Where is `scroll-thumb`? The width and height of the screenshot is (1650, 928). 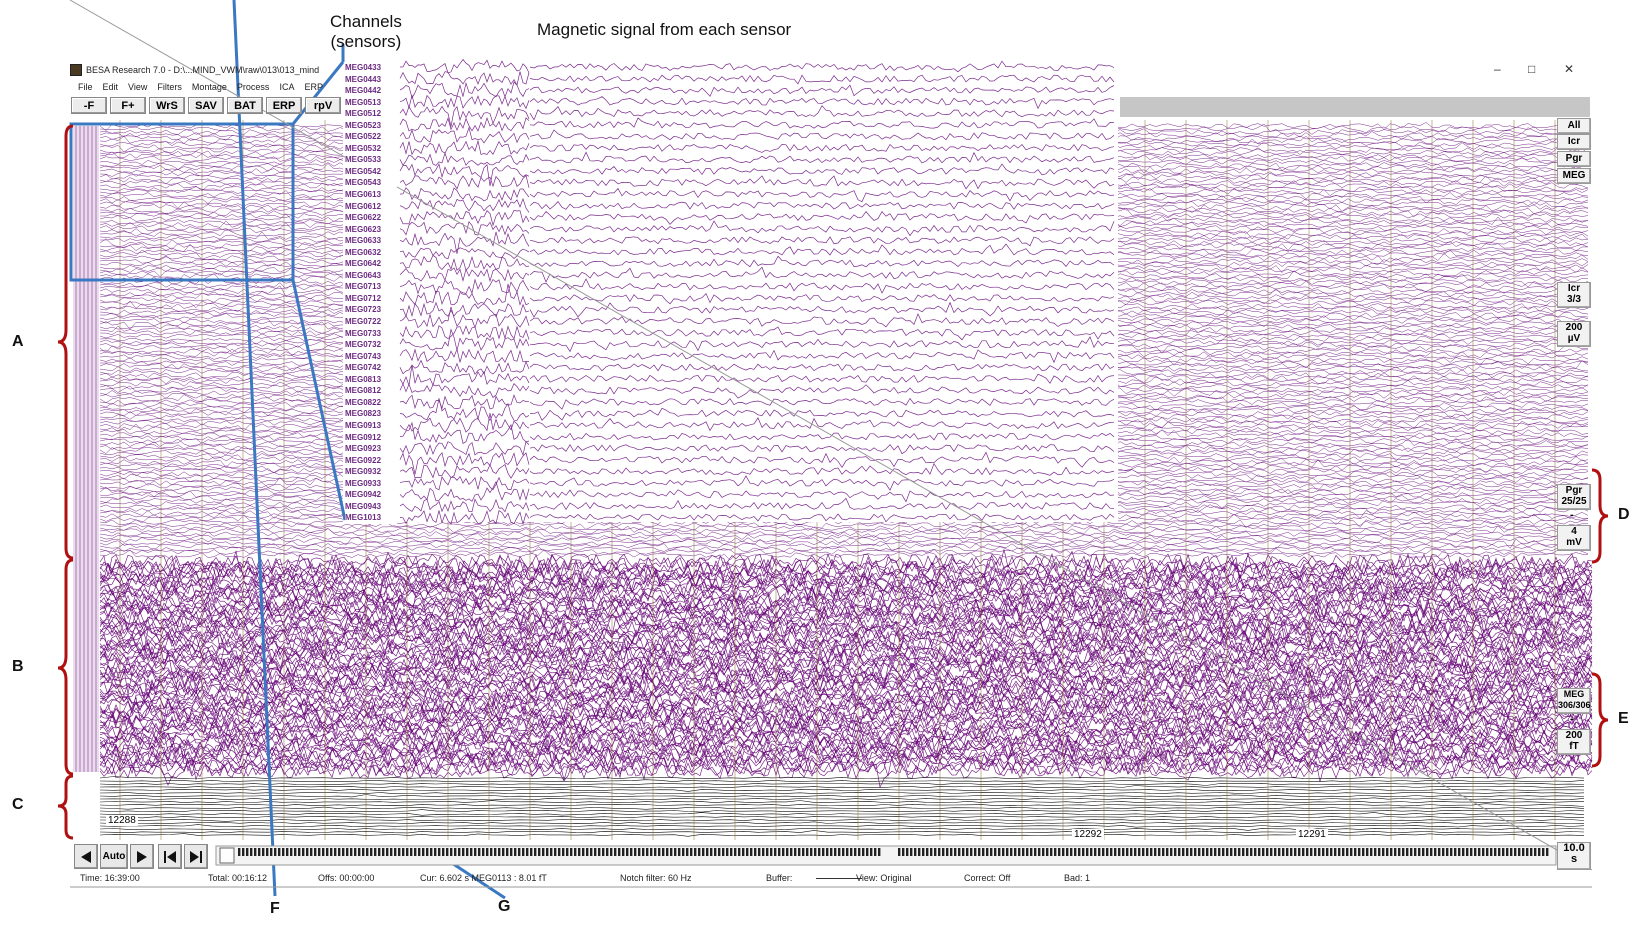
scroll-thumb is located at coordinates (227, 855).